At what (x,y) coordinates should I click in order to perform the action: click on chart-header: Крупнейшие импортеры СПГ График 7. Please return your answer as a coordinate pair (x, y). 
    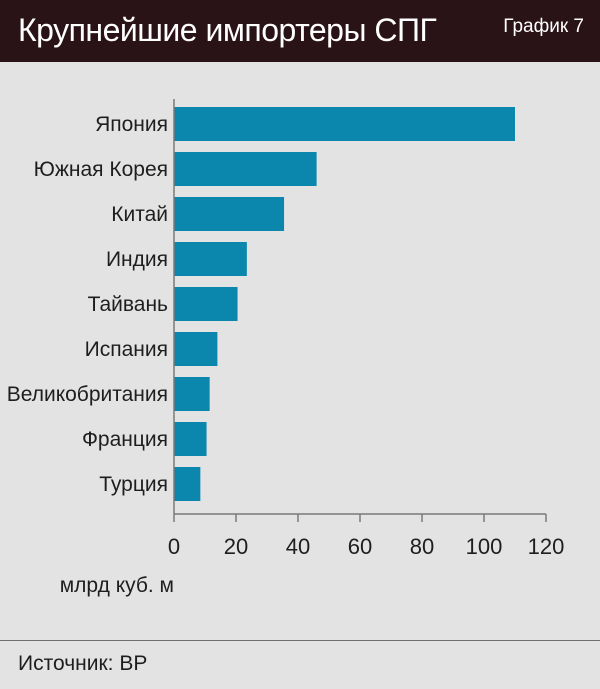
    Looking at the image, I should click on (300, 31).